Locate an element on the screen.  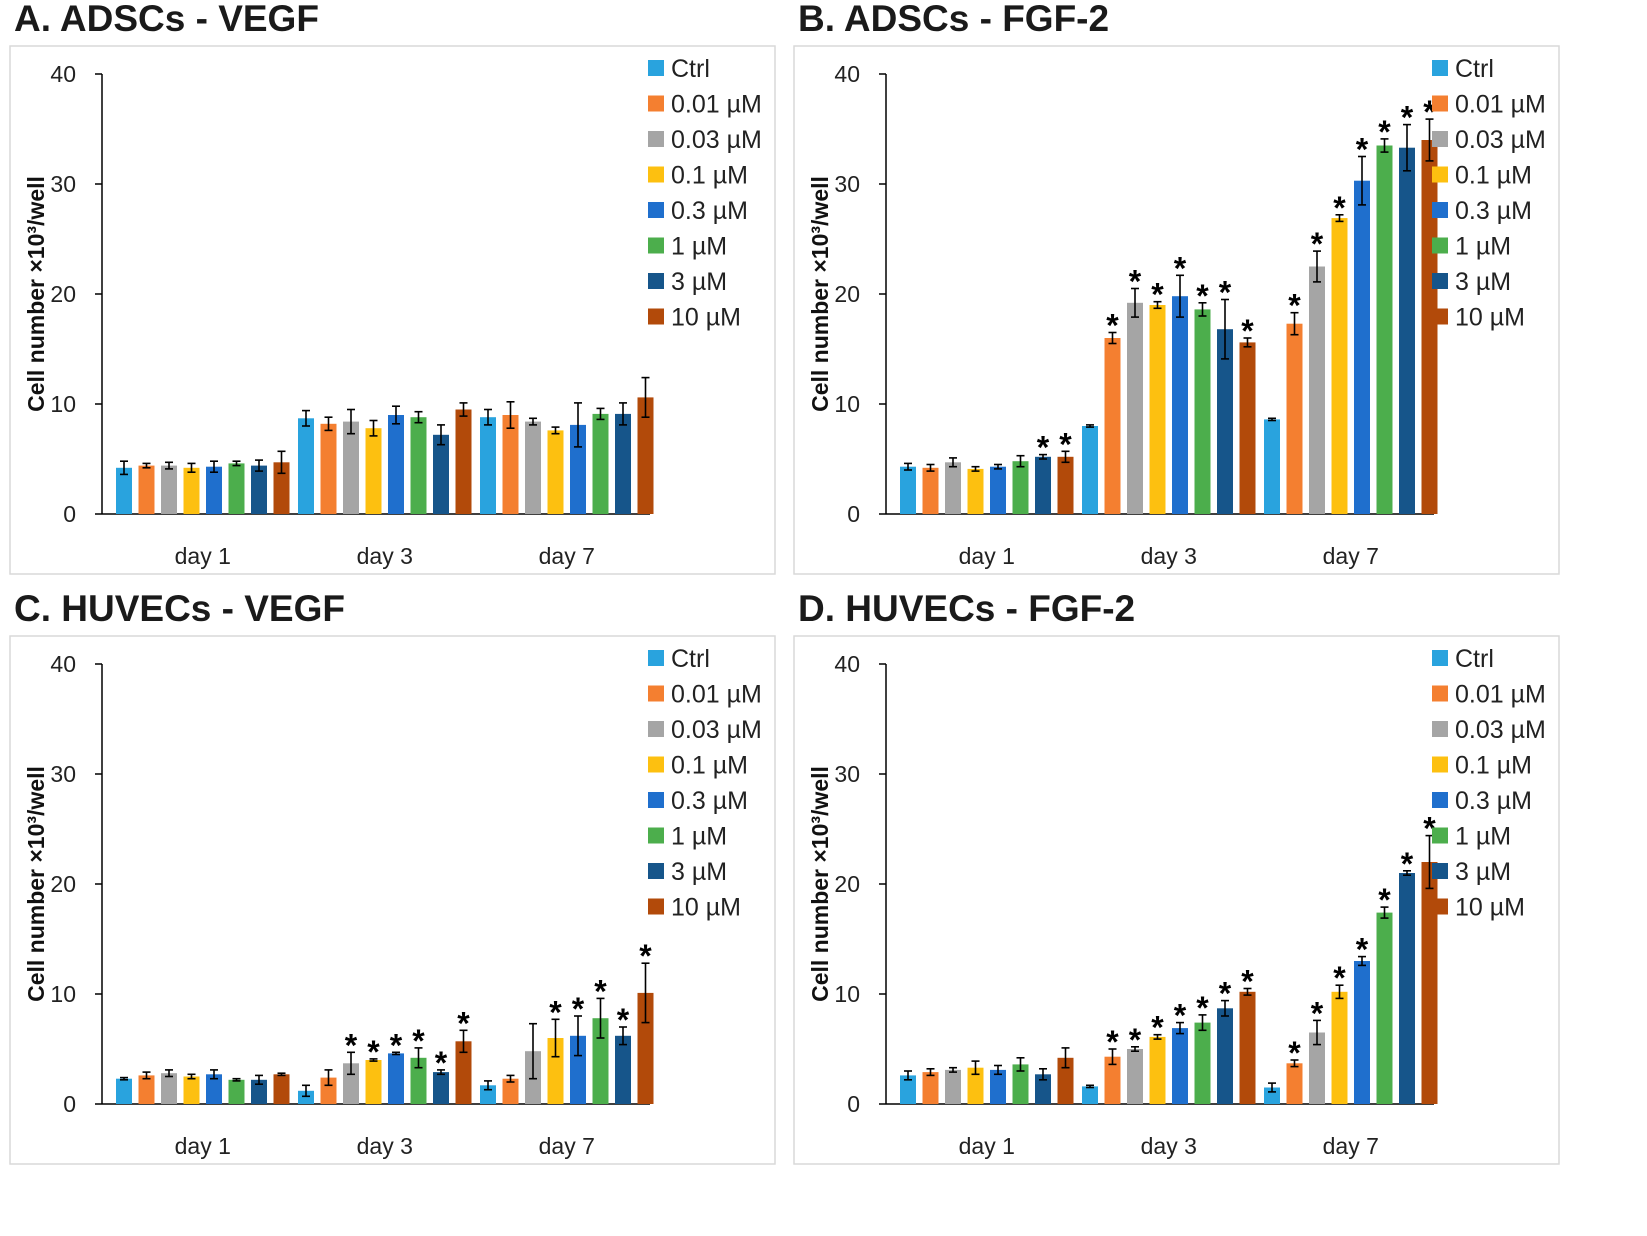
y-tick-label: 0 is located at coordinates (69, 1104).